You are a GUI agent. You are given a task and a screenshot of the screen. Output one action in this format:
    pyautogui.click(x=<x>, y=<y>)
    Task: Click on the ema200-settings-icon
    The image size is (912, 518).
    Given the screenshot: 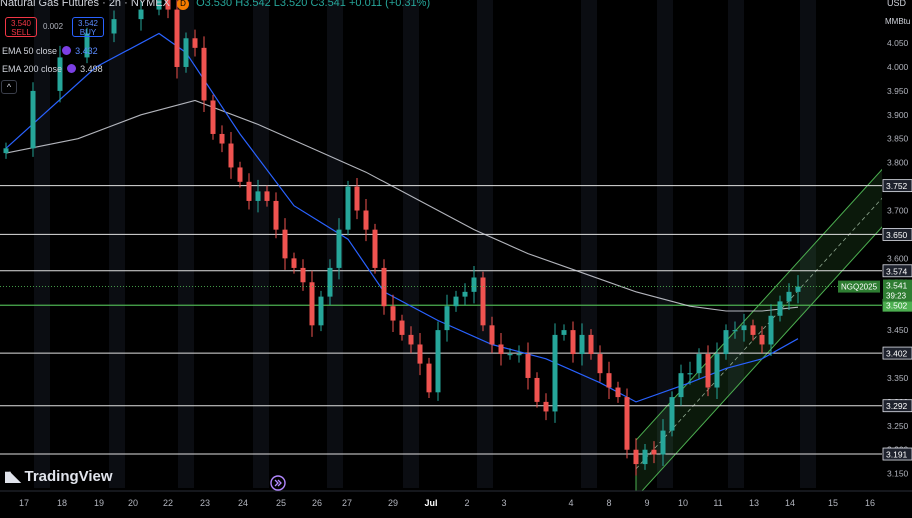 What is the action you would take?
    pyautogui.click(x=71, y=68)
    